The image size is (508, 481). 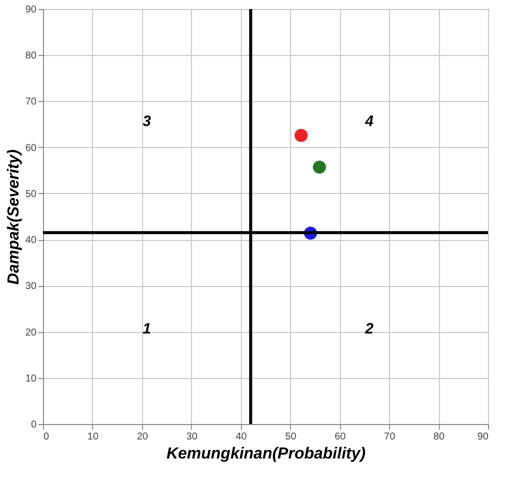 I want to click on y-axis-title: Dampak(Severity), so click(x=13, y=217).